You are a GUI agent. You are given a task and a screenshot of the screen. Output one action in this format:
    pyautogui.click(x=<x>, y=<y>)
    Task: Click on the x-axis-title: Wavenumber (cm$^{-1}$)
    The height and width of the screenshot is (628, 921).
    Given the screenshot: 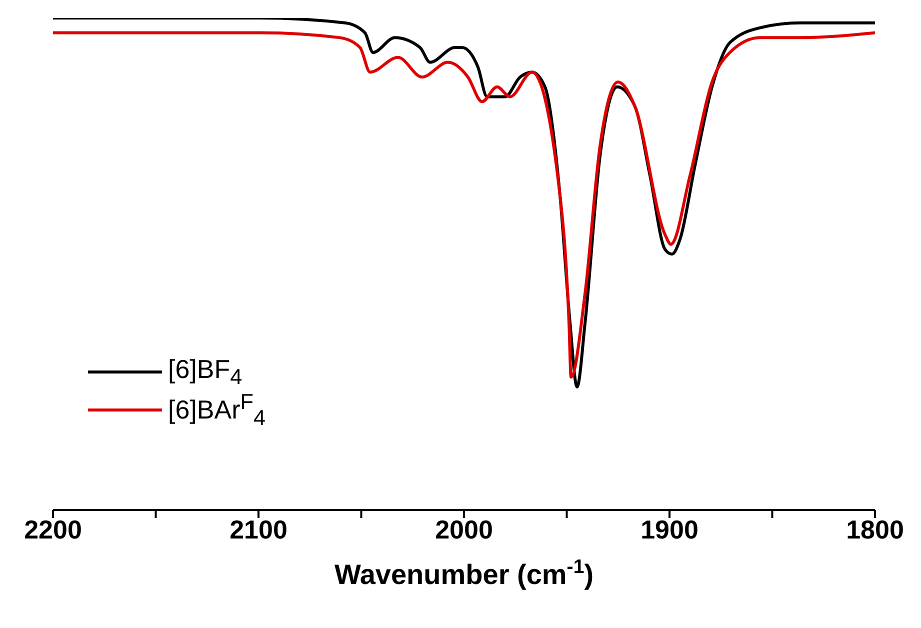 What is the action you would take?
    pyautogui.click(x=464, y=573)
    